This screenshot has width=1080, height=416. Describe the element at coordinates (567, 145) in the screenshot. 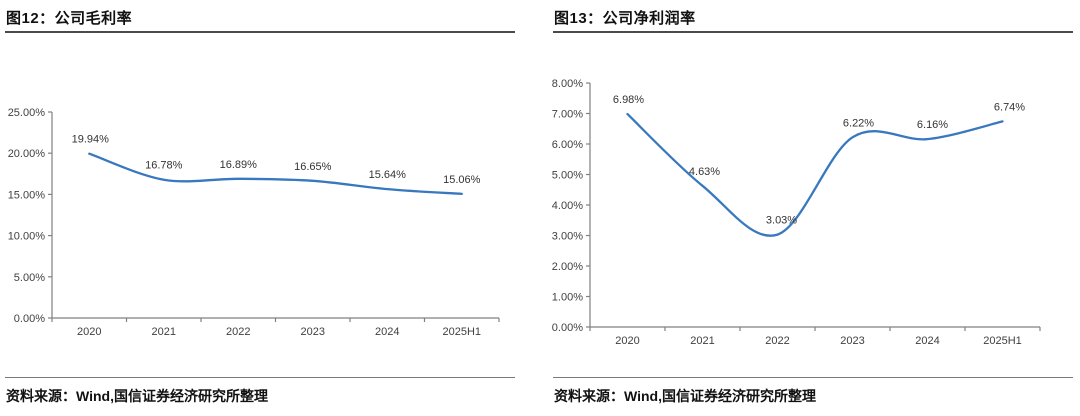

I see `y-axis-label: 6.00%` at that location.